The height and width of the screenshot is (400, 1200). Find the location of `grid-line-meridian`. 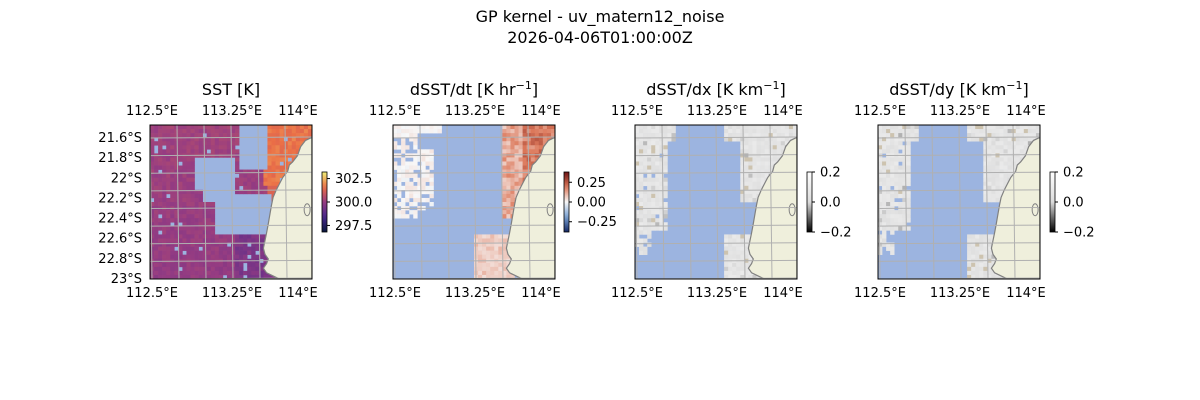

grid-line-meridian is located at coordinates (690, 202).